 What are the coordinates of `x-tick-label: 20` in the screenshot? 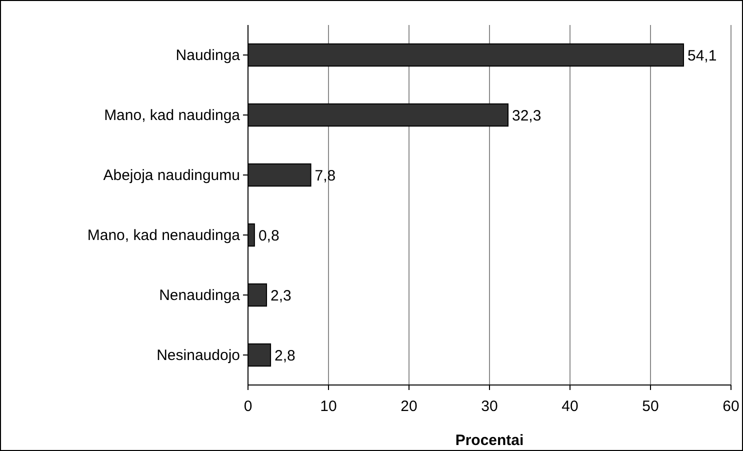 It's located at (409, 406).